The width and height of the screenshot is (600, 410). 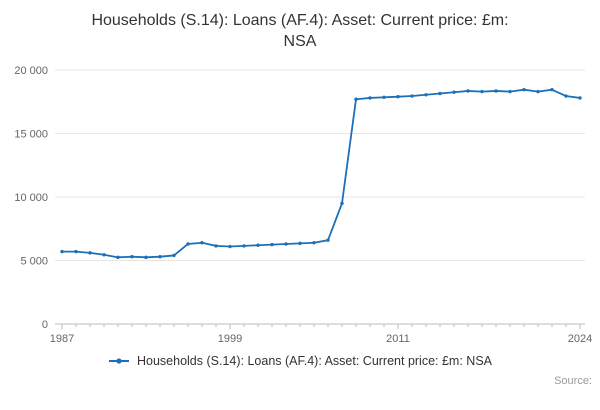 I want to click on svg-text: 15 000, so click(x=31, y=135).